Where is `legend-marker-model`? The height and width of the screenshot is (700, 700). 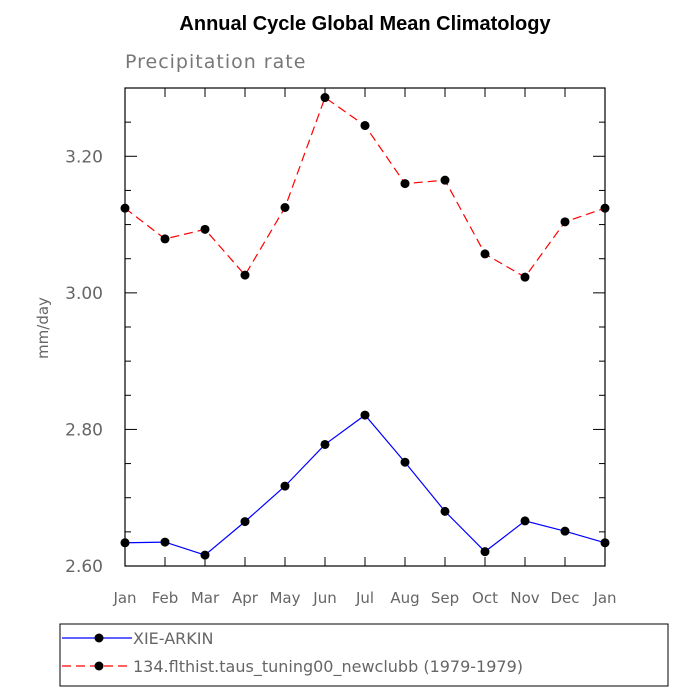 legend-marker-model is located at coordinates (99, 666).